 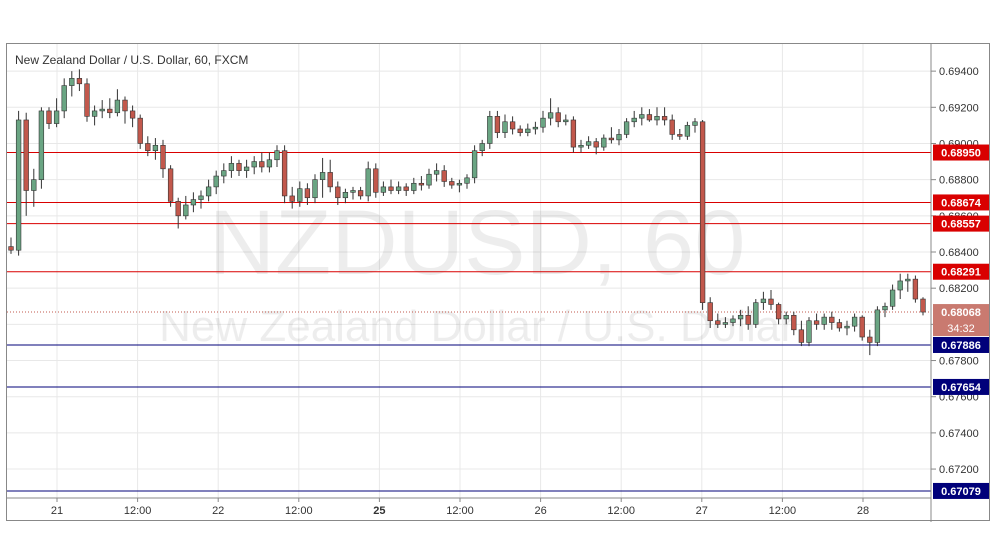 What do you see at coordinates (959, 253) in the screenshot?
I see `y-tick-label: 0.68400` at bounding box center [959, 253].